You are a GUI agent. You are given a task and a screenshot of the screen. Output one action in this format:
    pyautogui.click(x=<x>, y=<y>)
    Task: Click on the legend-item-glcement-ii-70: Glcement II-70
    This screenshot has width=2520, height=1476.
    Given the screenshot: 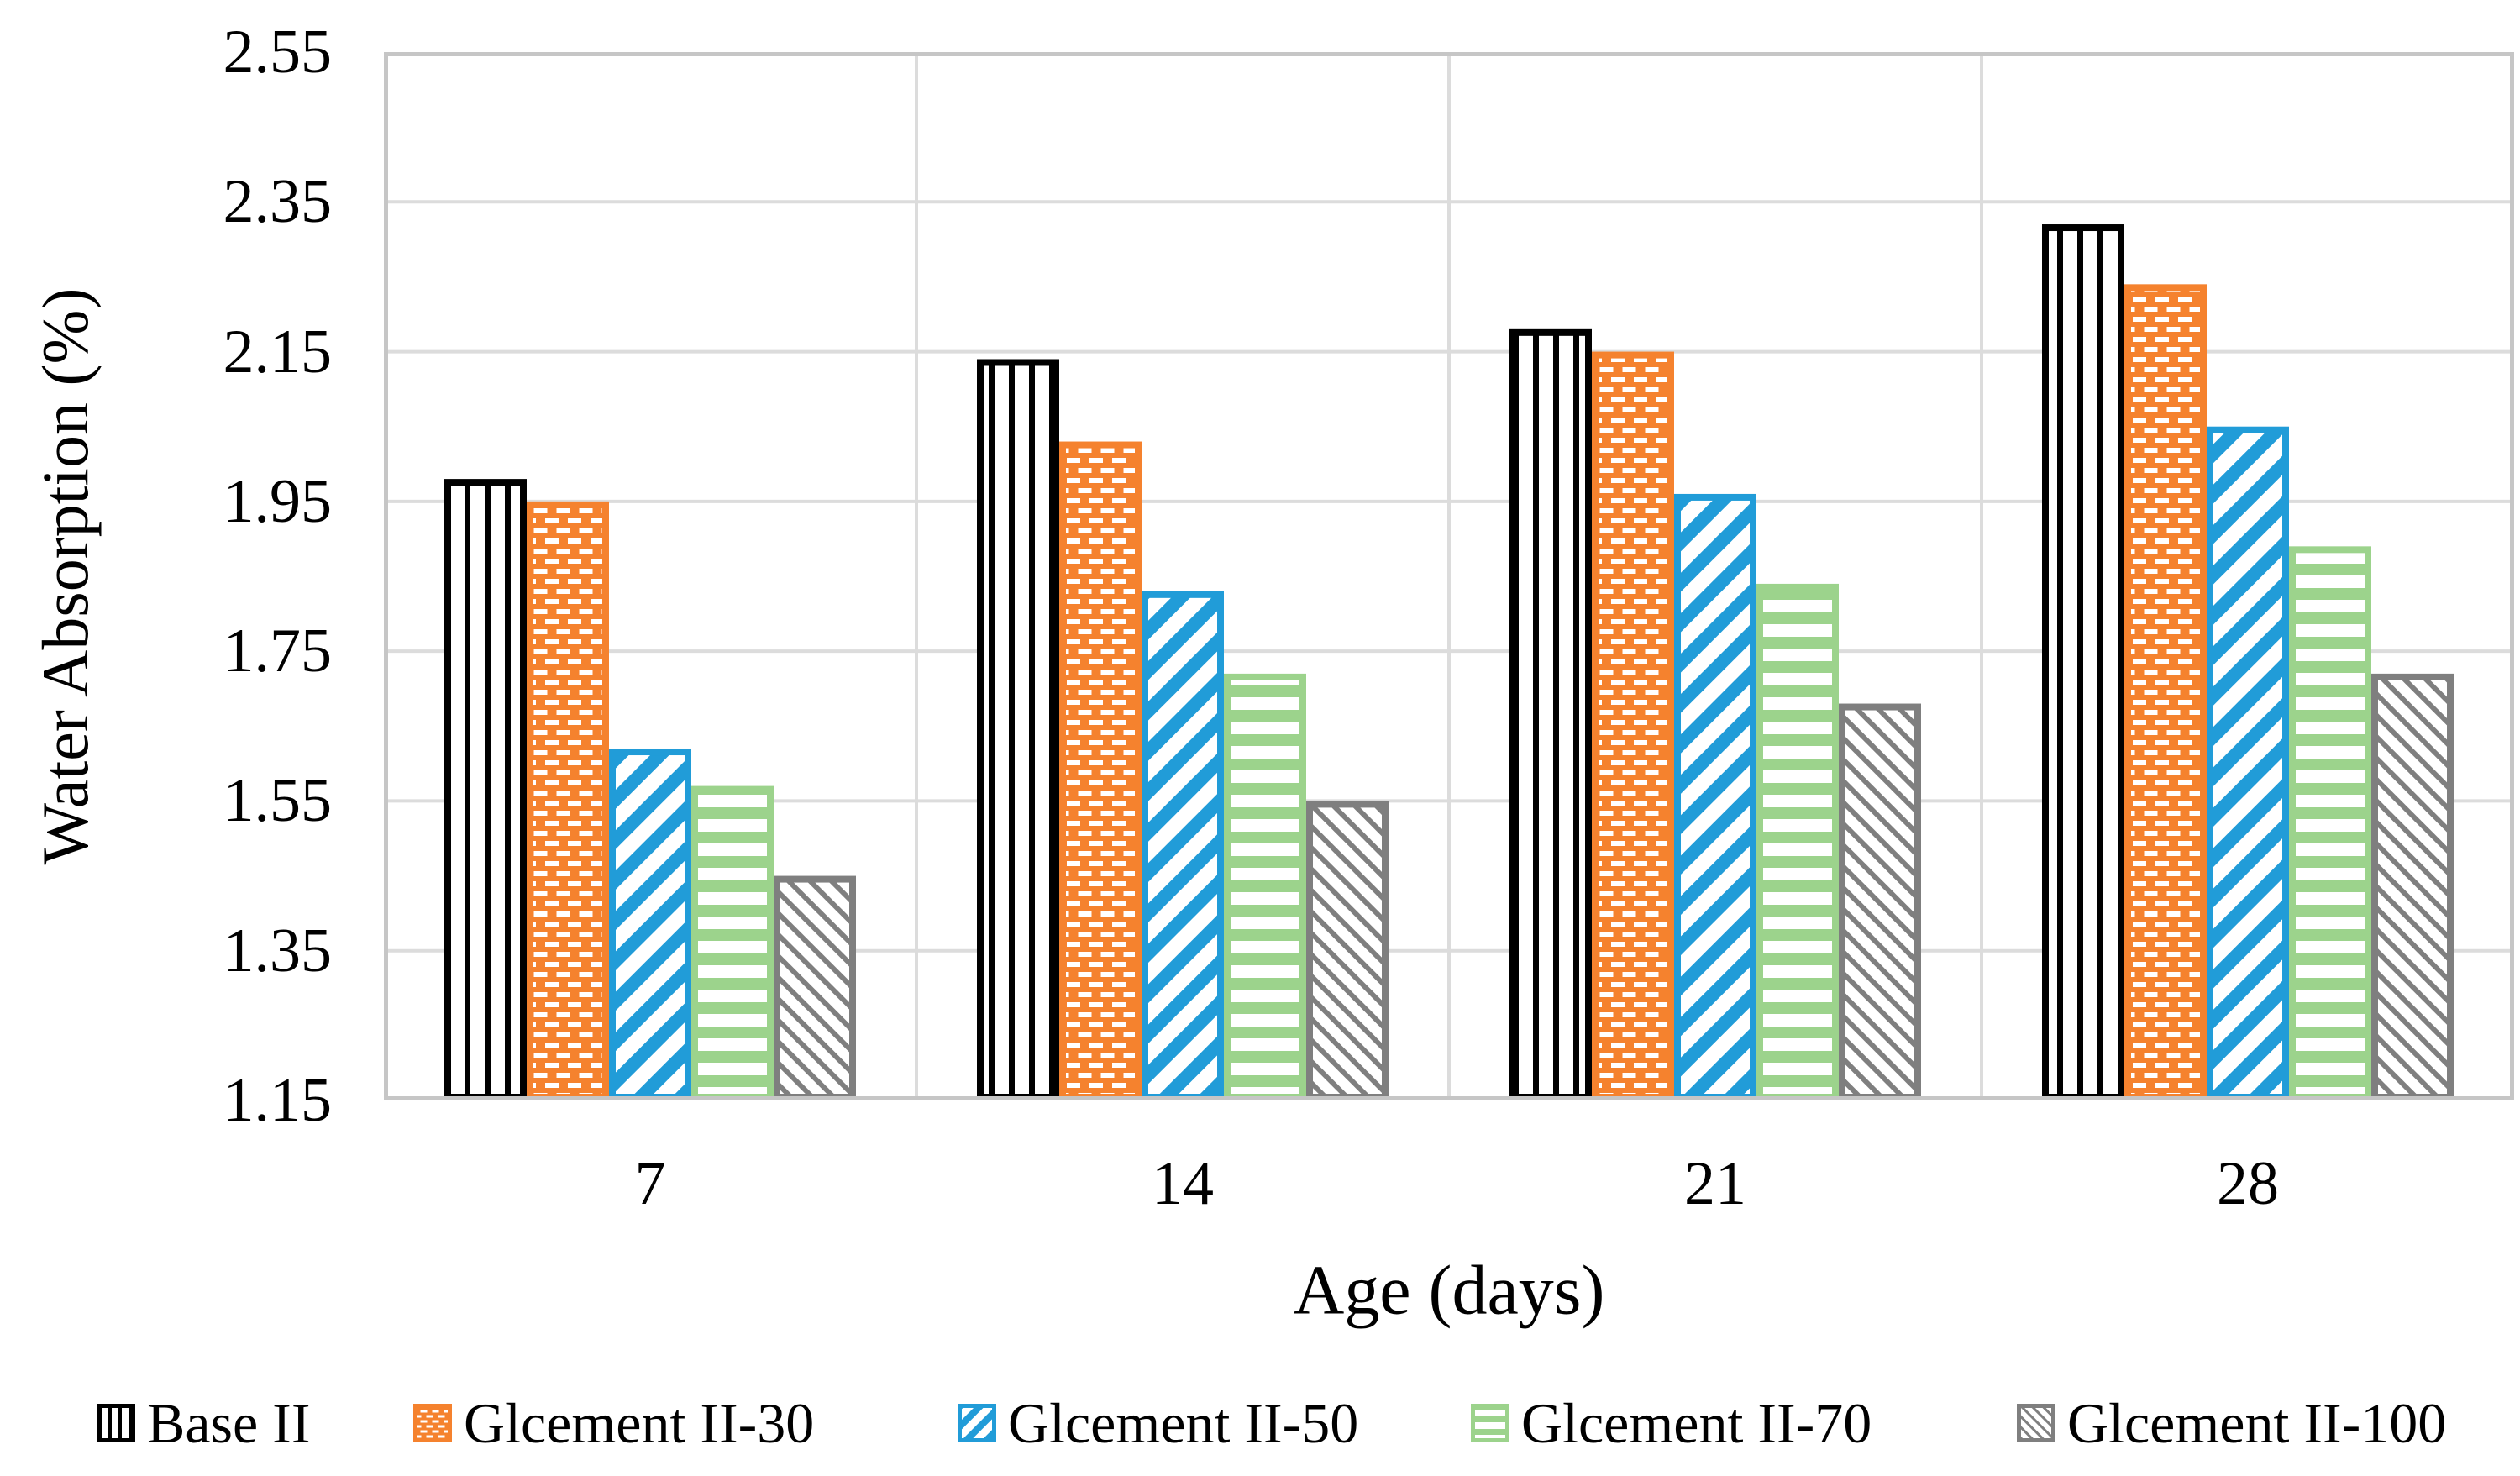 What is the action you would take?
    pyautogui.click(x=1671, y=1423)
    